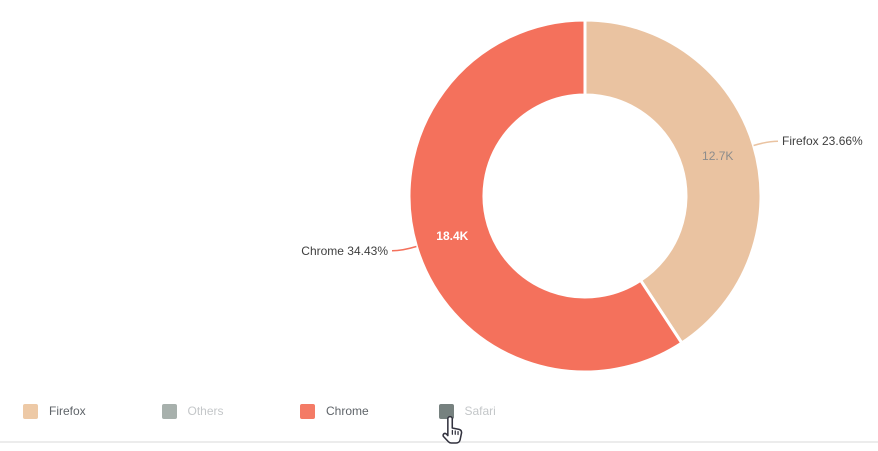 The image size is (878, 451). I want to click on legend-label-chrome: Chrome, so click(347, 411).